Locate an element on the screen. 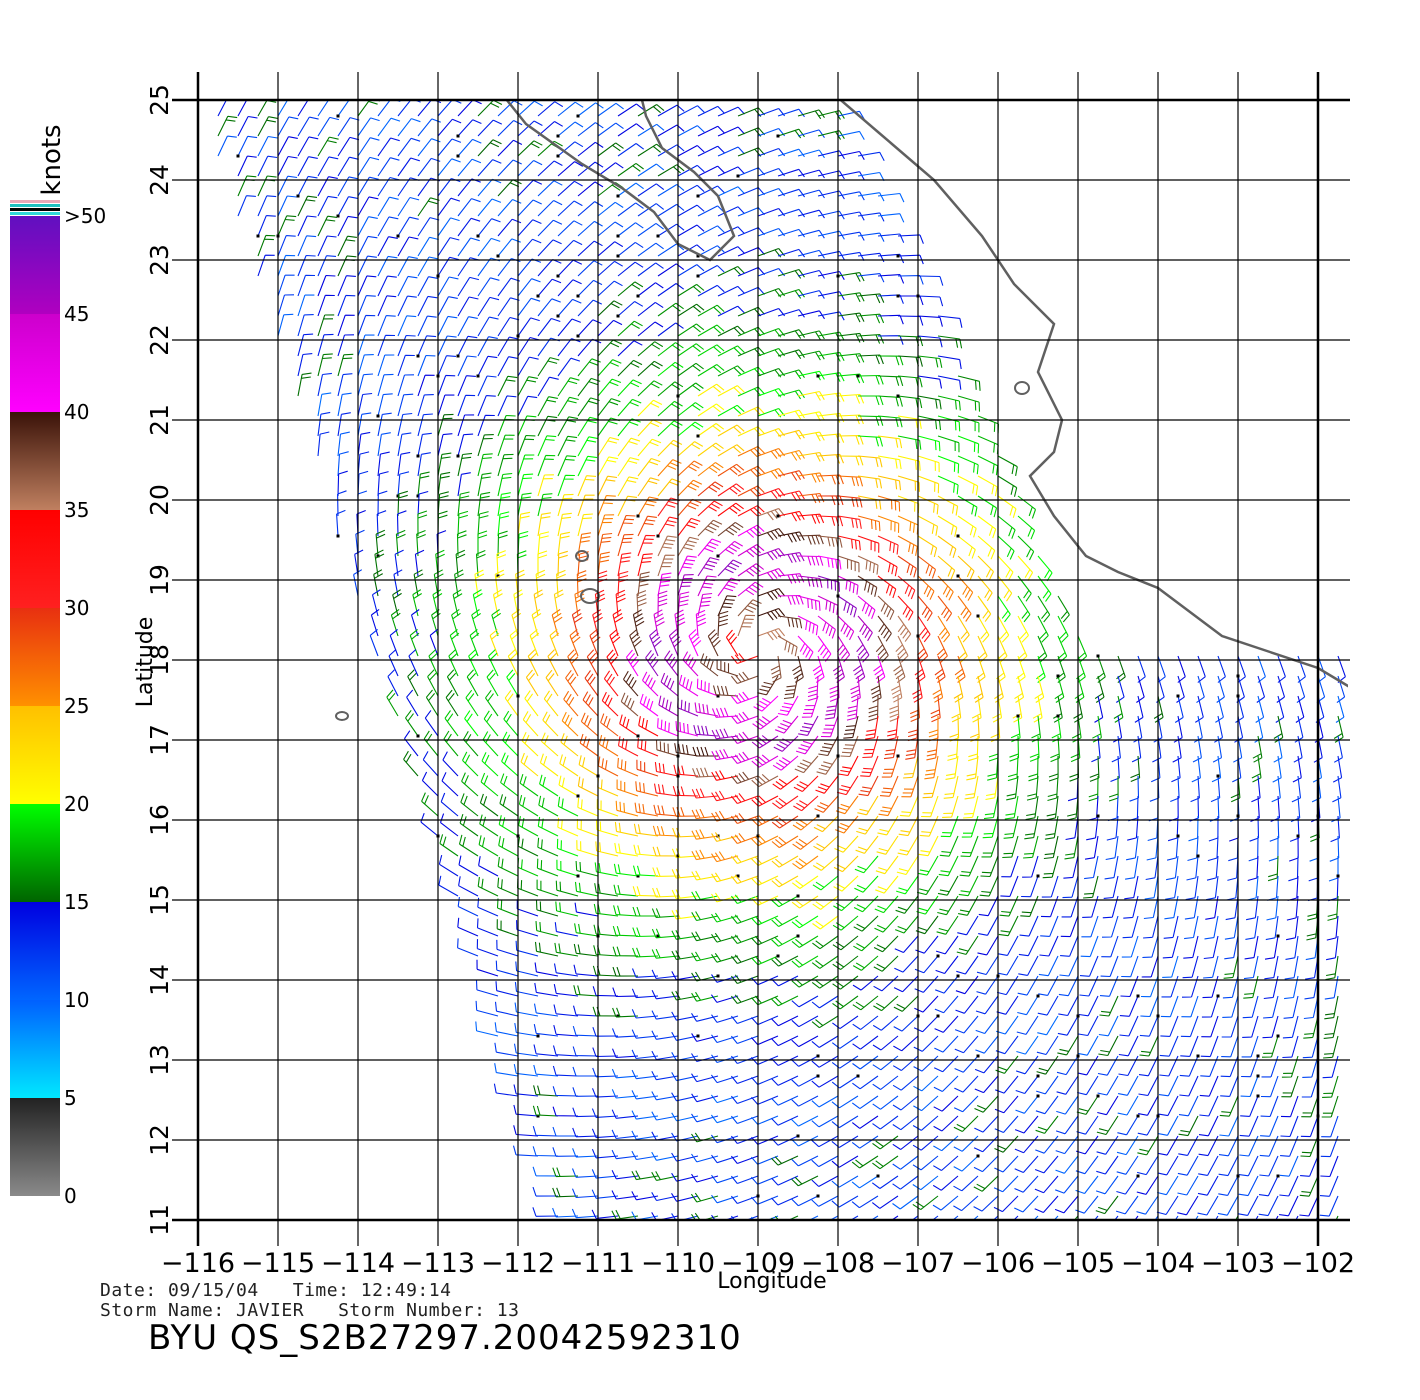  x-tick-label: −109 is located at coordinates (758, 1263).